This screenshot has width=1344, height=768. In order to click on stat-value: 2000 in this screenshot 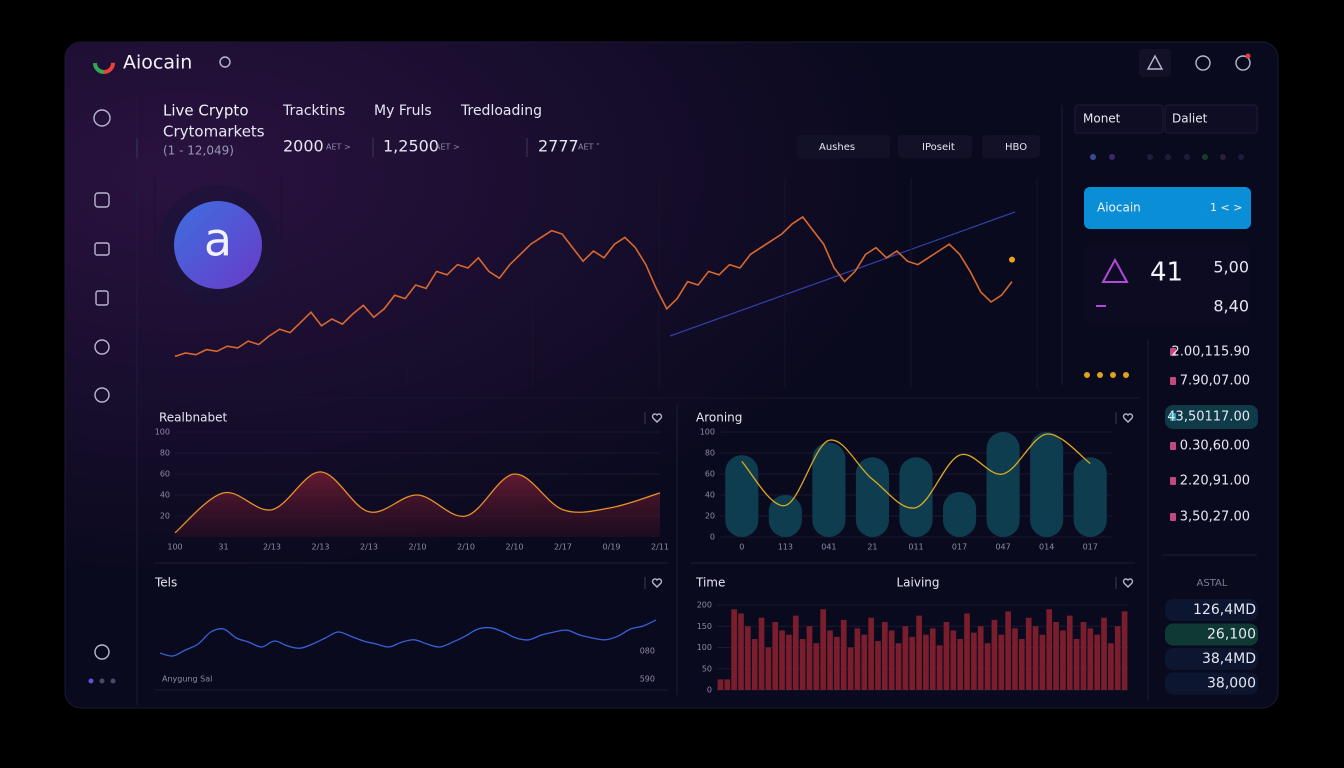, I will do `click(303, 146)`.